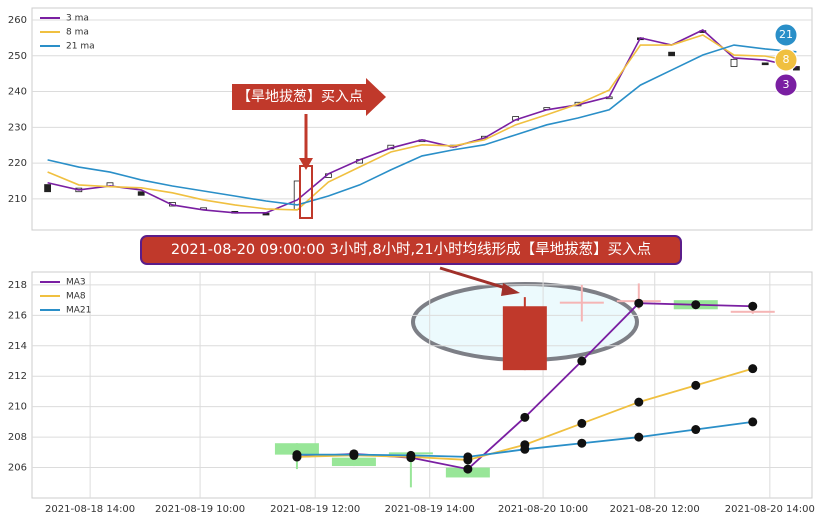  What do you see at coordinates (80, 47) in the screenshot?
I see `legend-label: 21 ma` at bounding box center [80, 47].